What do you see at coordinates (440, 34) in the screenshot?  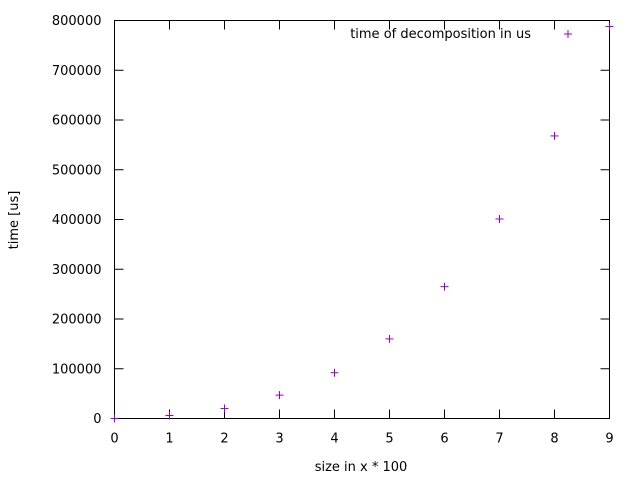 I see `legend-label: time of decomposition in us` at bounding box center [440, 34].